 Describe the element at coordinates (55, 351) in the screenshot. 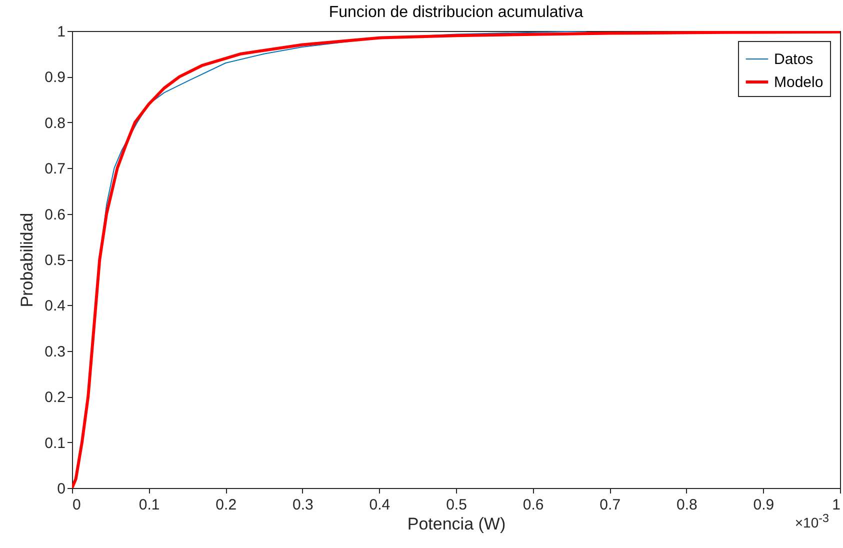

I see `y-tick-label: 0.3` at that location.